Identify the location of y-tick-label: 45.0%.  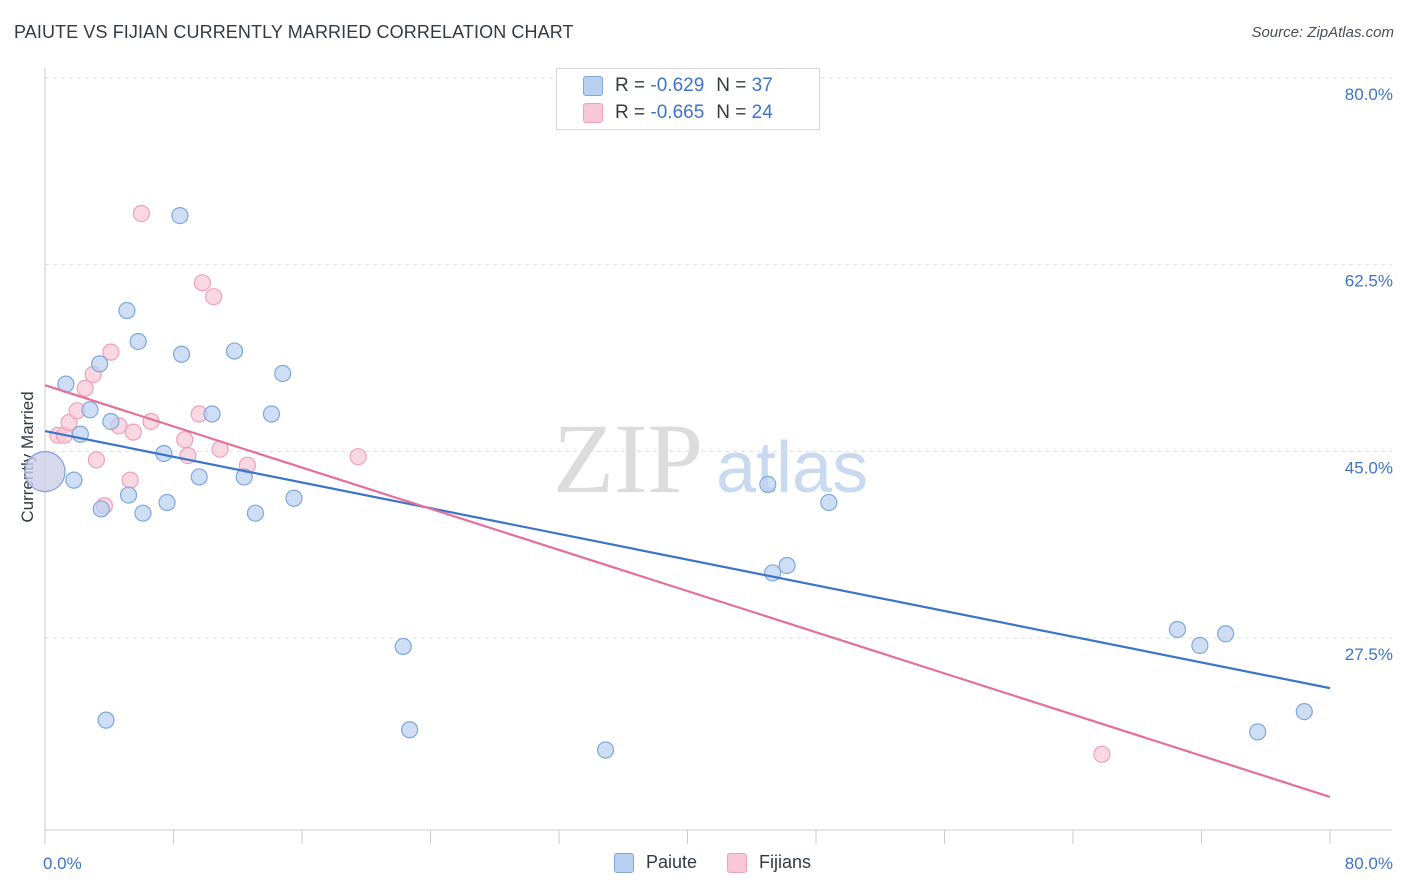
(1369, 467).